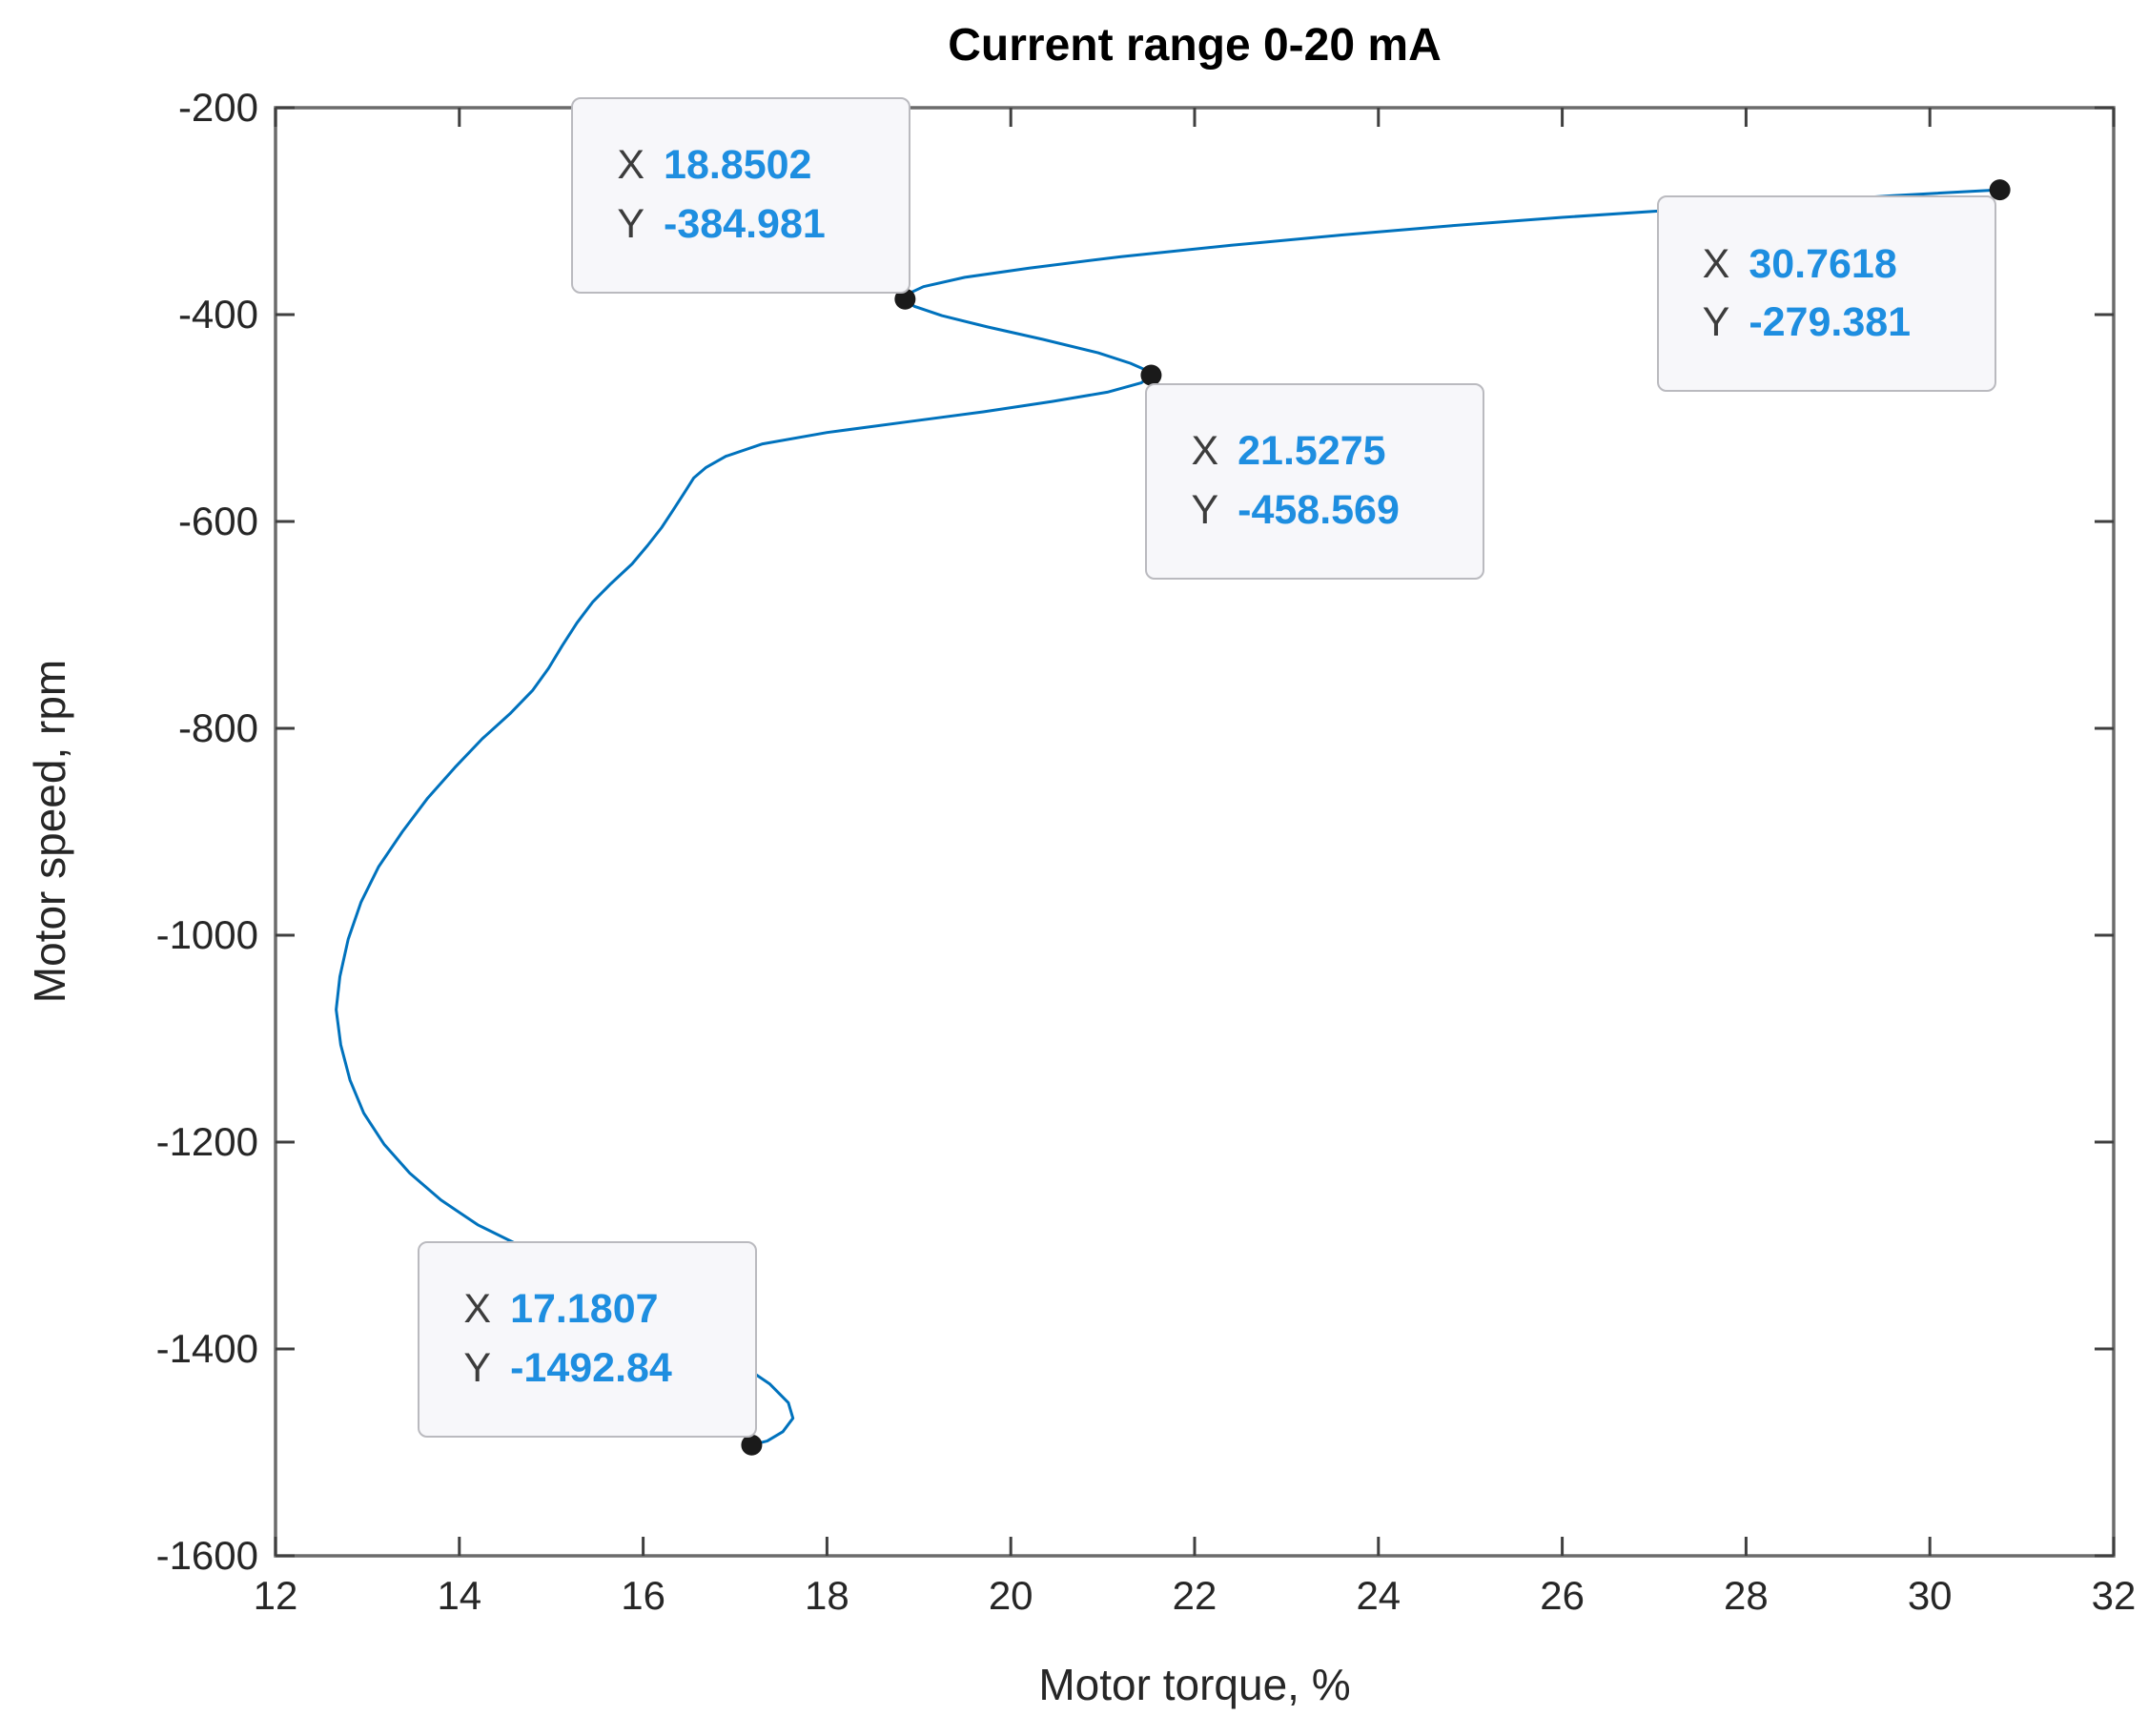  Describe the element at coordinates (1562, 1595) in the screenshot. I see `x-tick-label: 26` at that location.